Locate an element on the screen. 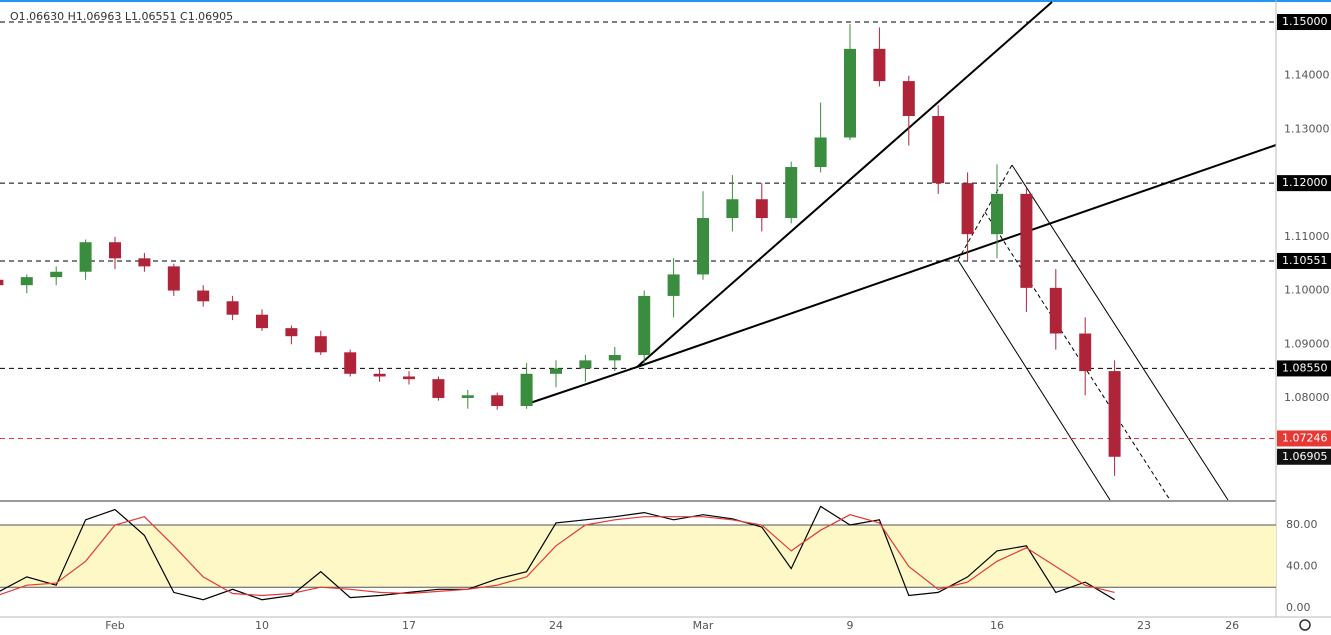 The image size is (1331, 635). x-tick-label: Mar is located at coordinates (703, 625).